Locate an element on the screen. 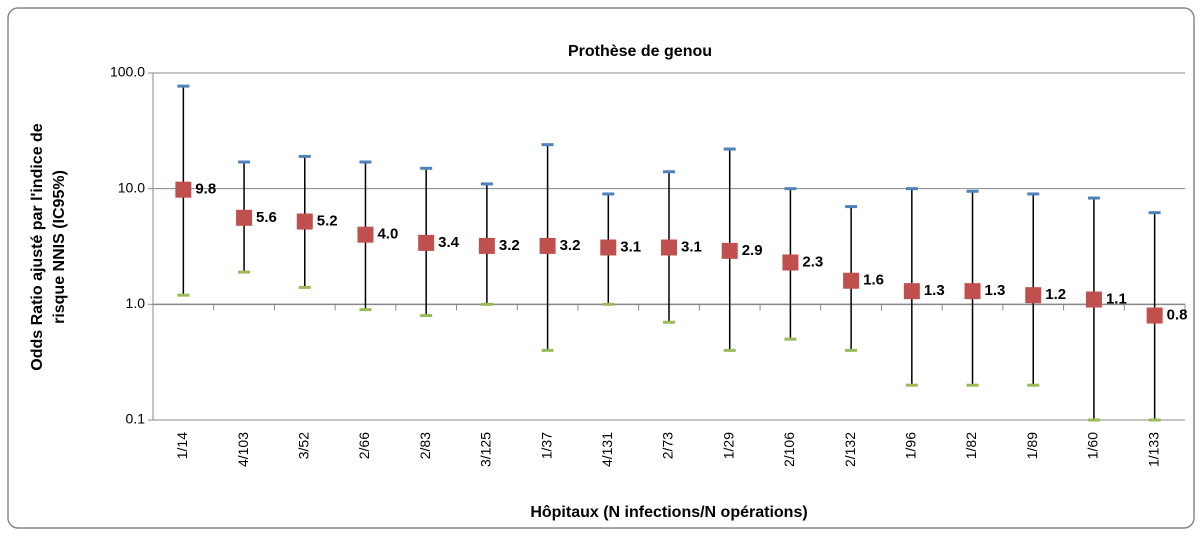  y-axis-label: risque NNIS (IC95%) is located at coordinates (59, 247).